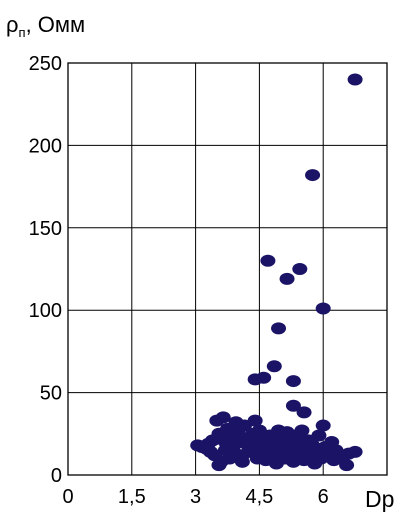 This screenshot has width=403, height=514. I want to click on y-tick-labels: 0 50 100 150 200 250, so click(45, 270).